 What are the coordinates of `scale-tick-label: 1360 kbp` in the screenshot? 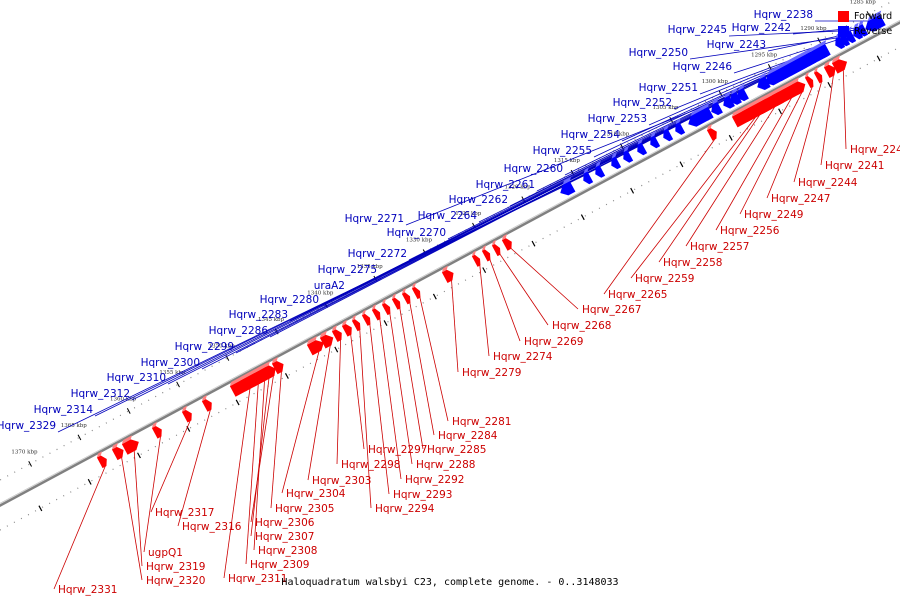 It's located at (123, 399).